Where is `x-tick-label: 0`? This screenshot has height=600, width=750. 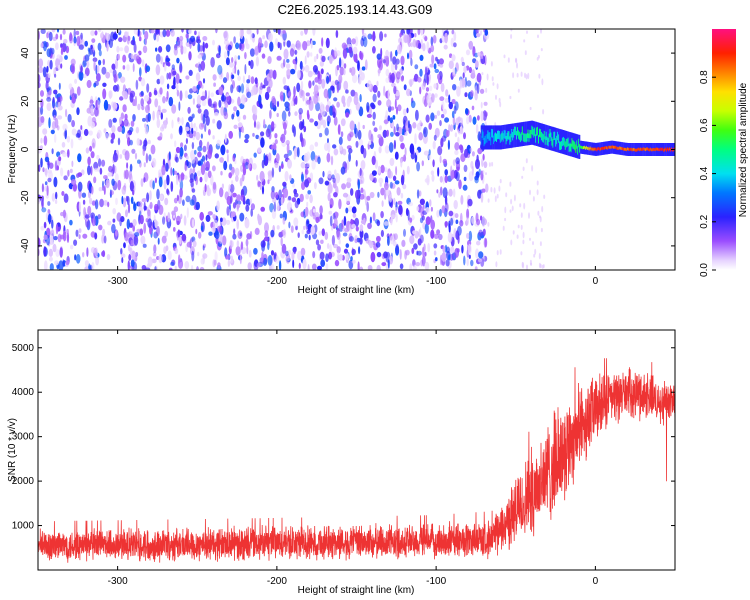
x-tick-label: 0 is located at coordinates (596, 281).